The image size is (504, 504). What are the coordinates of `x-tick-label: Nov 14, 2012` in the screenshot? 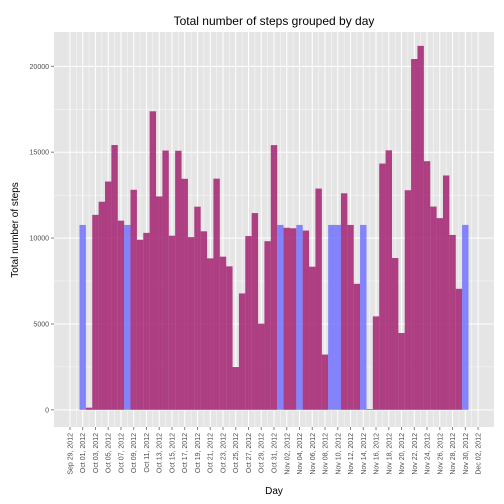 It's located at (364, 454).